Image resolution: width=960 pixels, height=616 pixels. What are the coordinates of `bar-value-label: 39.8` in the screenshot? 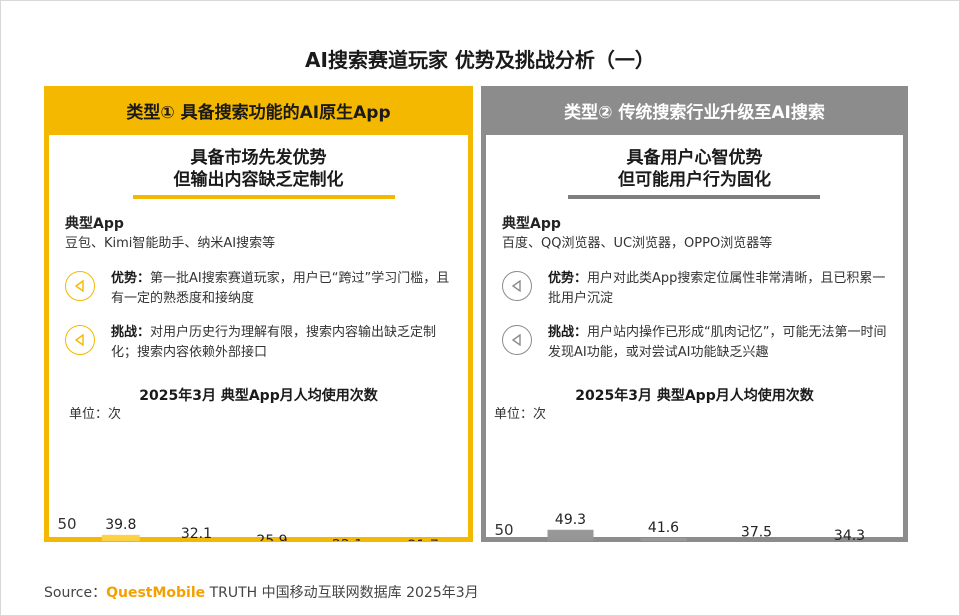 It's located at (120, 525).